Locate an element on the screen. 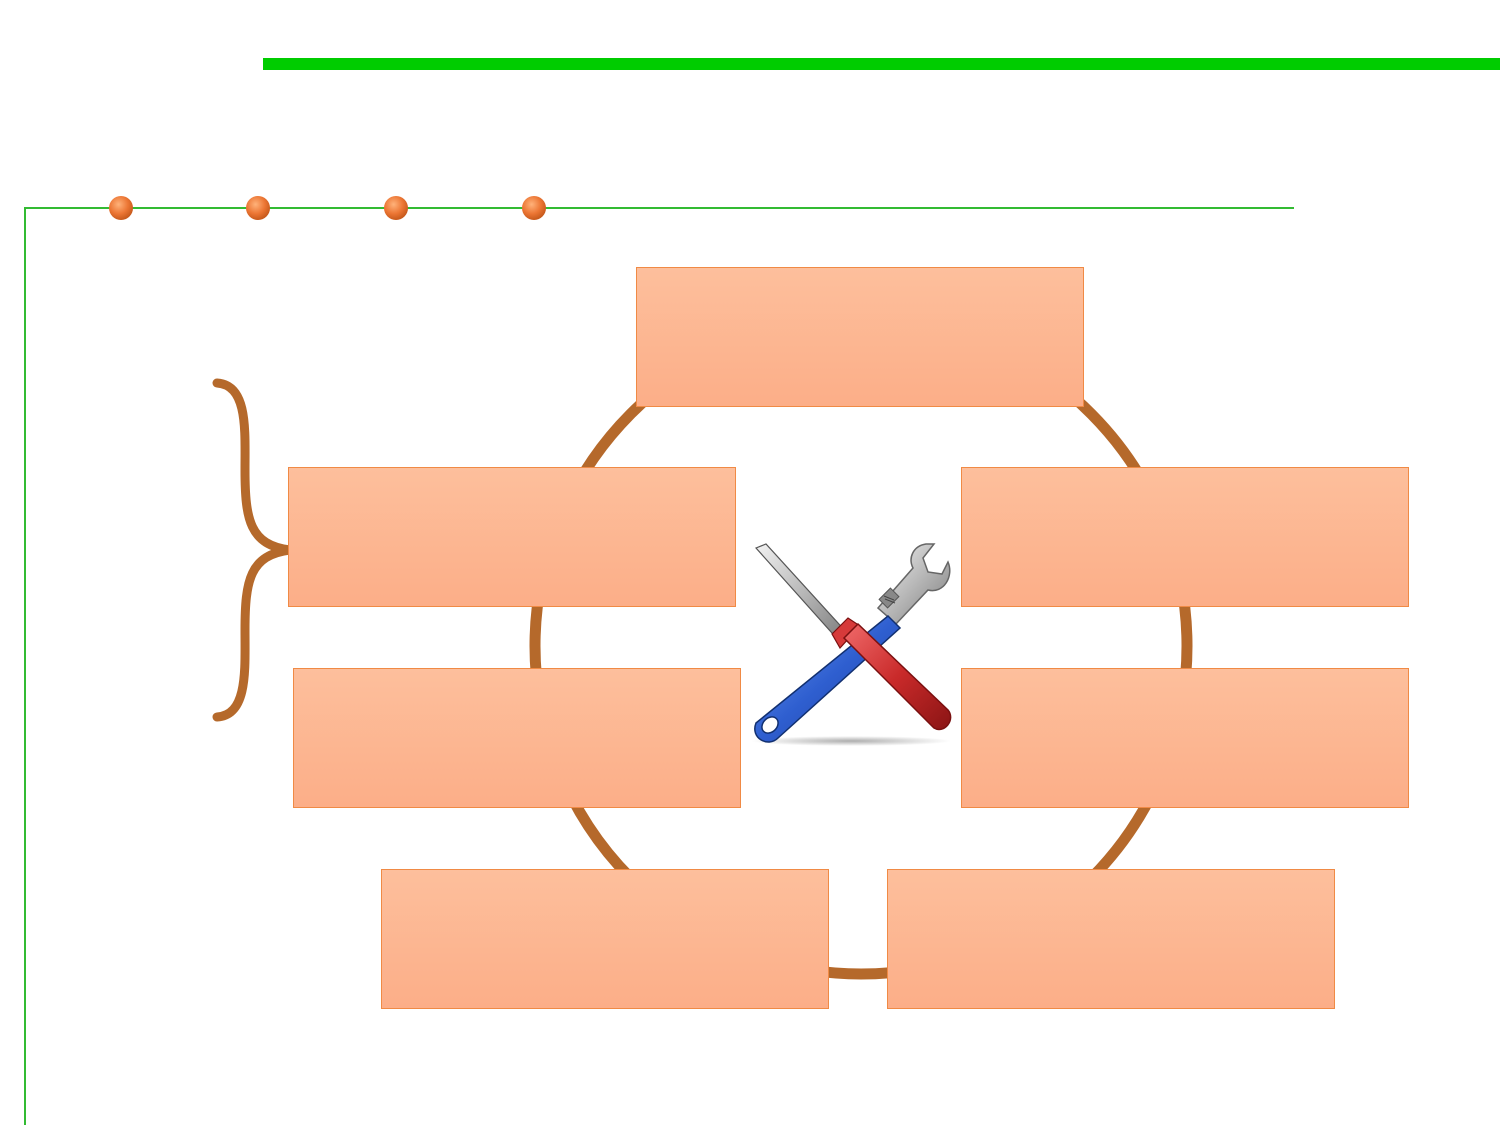 The width and height of the screenshot is (1500, 1125). diagram-box-middle-left is located at coordinates (512, 537).